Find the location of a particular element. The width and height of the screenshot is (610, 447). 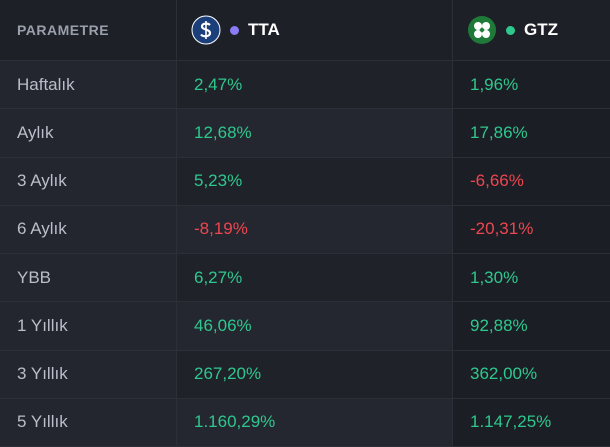

row-label: 6 Aylık is located at coordinates (88, 229).